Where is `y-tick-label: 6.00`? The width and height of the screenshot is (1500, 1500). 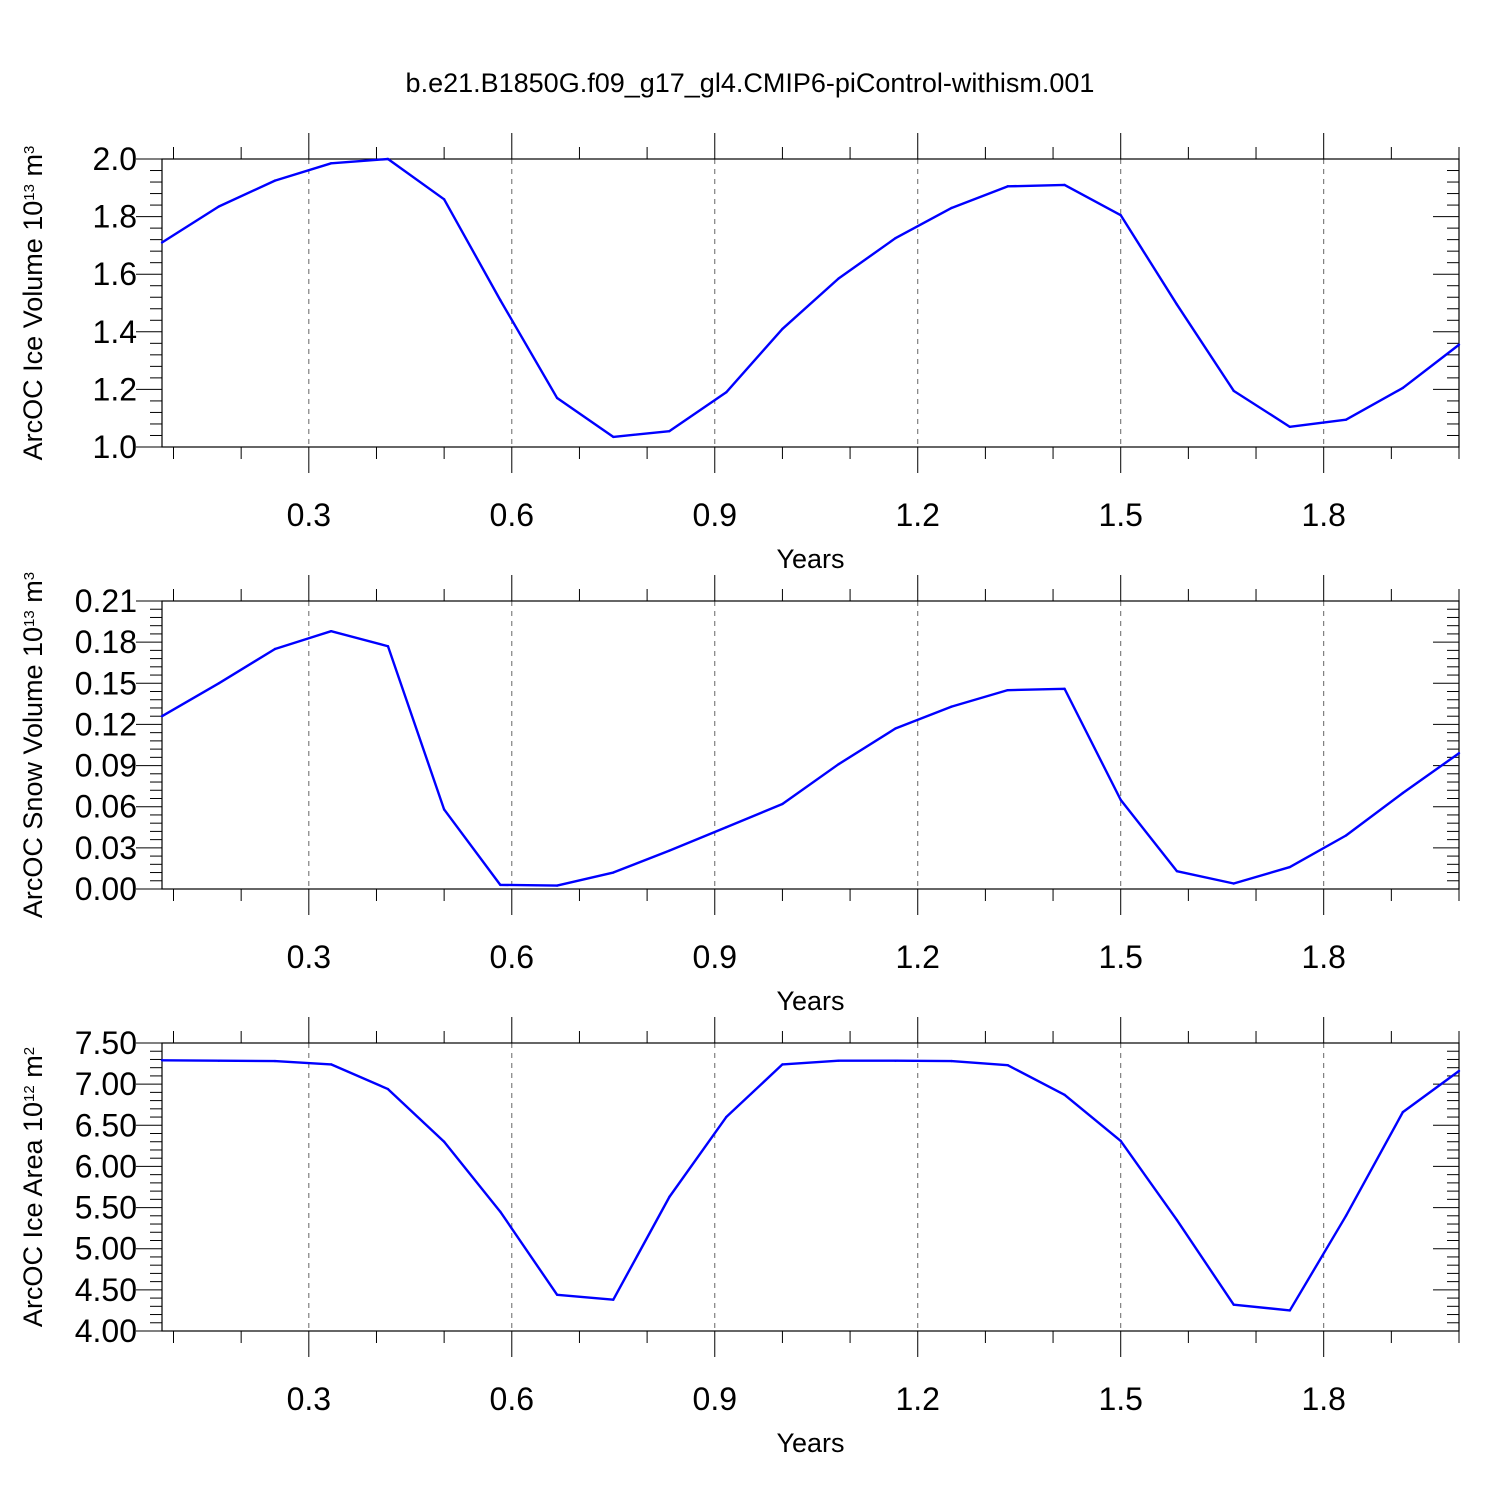 y-tick-label: 6.00 is located at coordinates (106, 1166).